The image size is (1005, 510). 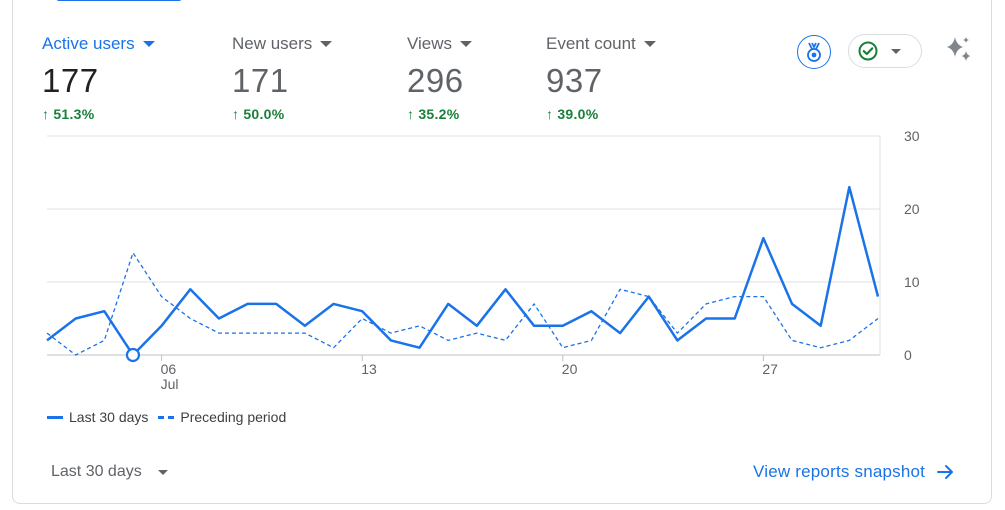 What do you see at coordinates (55, 417) in the screenshot?
I see `legend-swatch-solid` at bounding box center [55, 417].